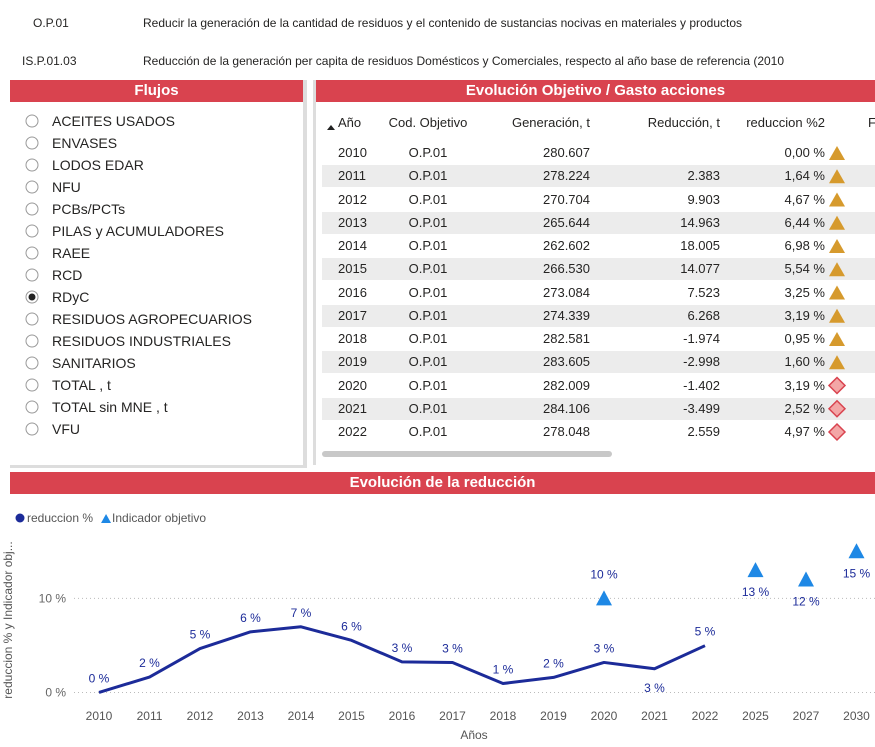 This screenshot has height=747, width=875. I want to click on flujo-option: VFU, so click(66, 429).